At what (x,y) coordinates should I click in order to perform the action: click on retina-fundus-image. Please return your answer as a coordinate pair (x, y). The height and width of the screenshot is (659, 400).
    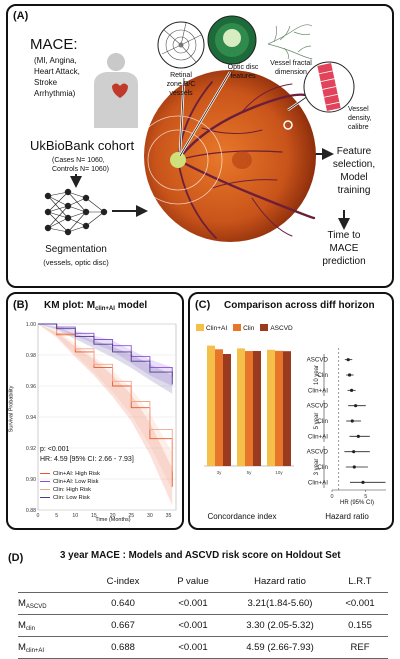
    Looking at the image, I should click on (229, 156).